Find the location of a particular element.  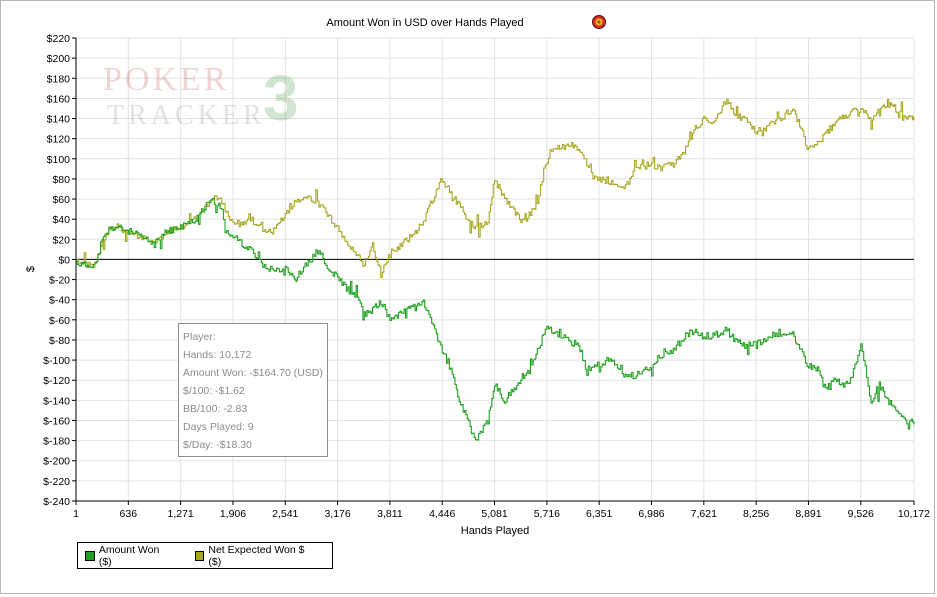

y-tick-label: $80 is located at coordinates (61, 180).